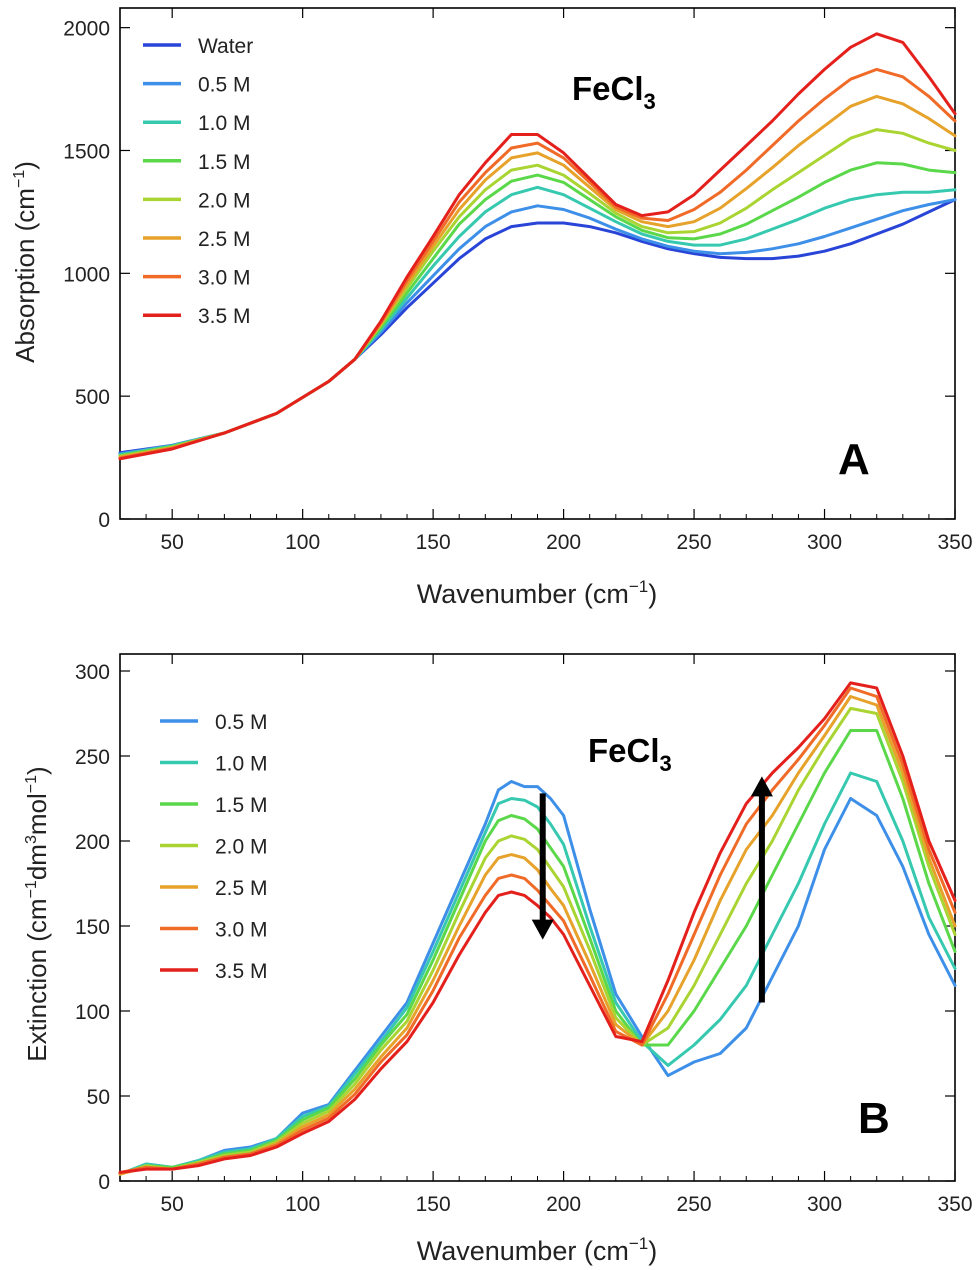  I want to click on panel-a-x-axis-label-open: (, so click(584, 594).